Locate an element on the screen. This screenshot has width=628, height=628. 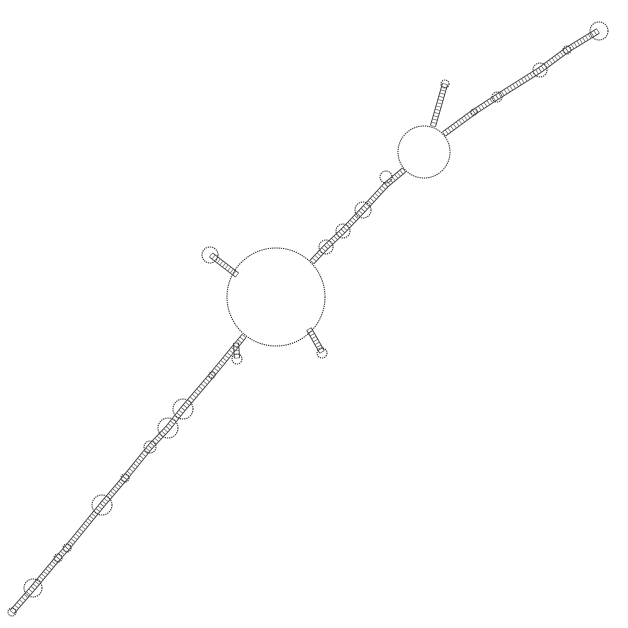
large-multiloop is located at coordinates (276, 297).